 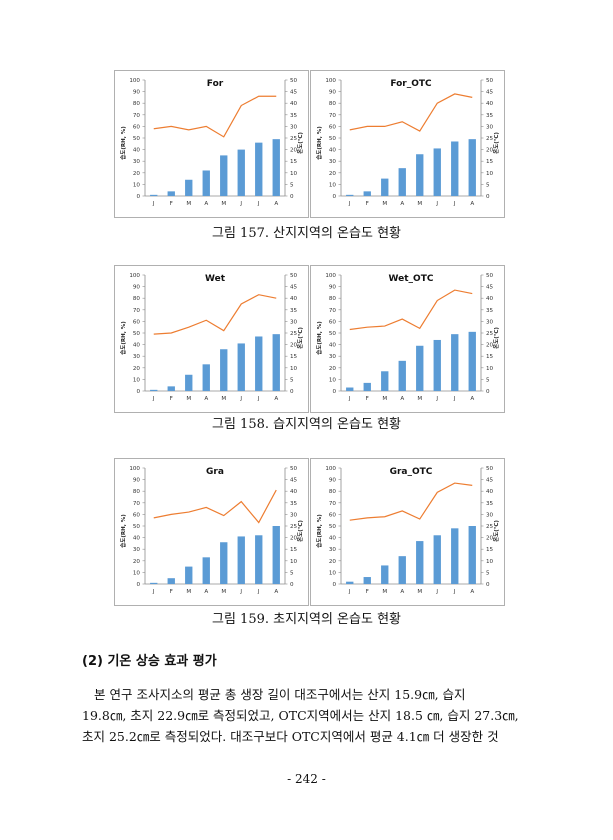 I want to click on chart-title: Wet, so click(x=215, y=279).